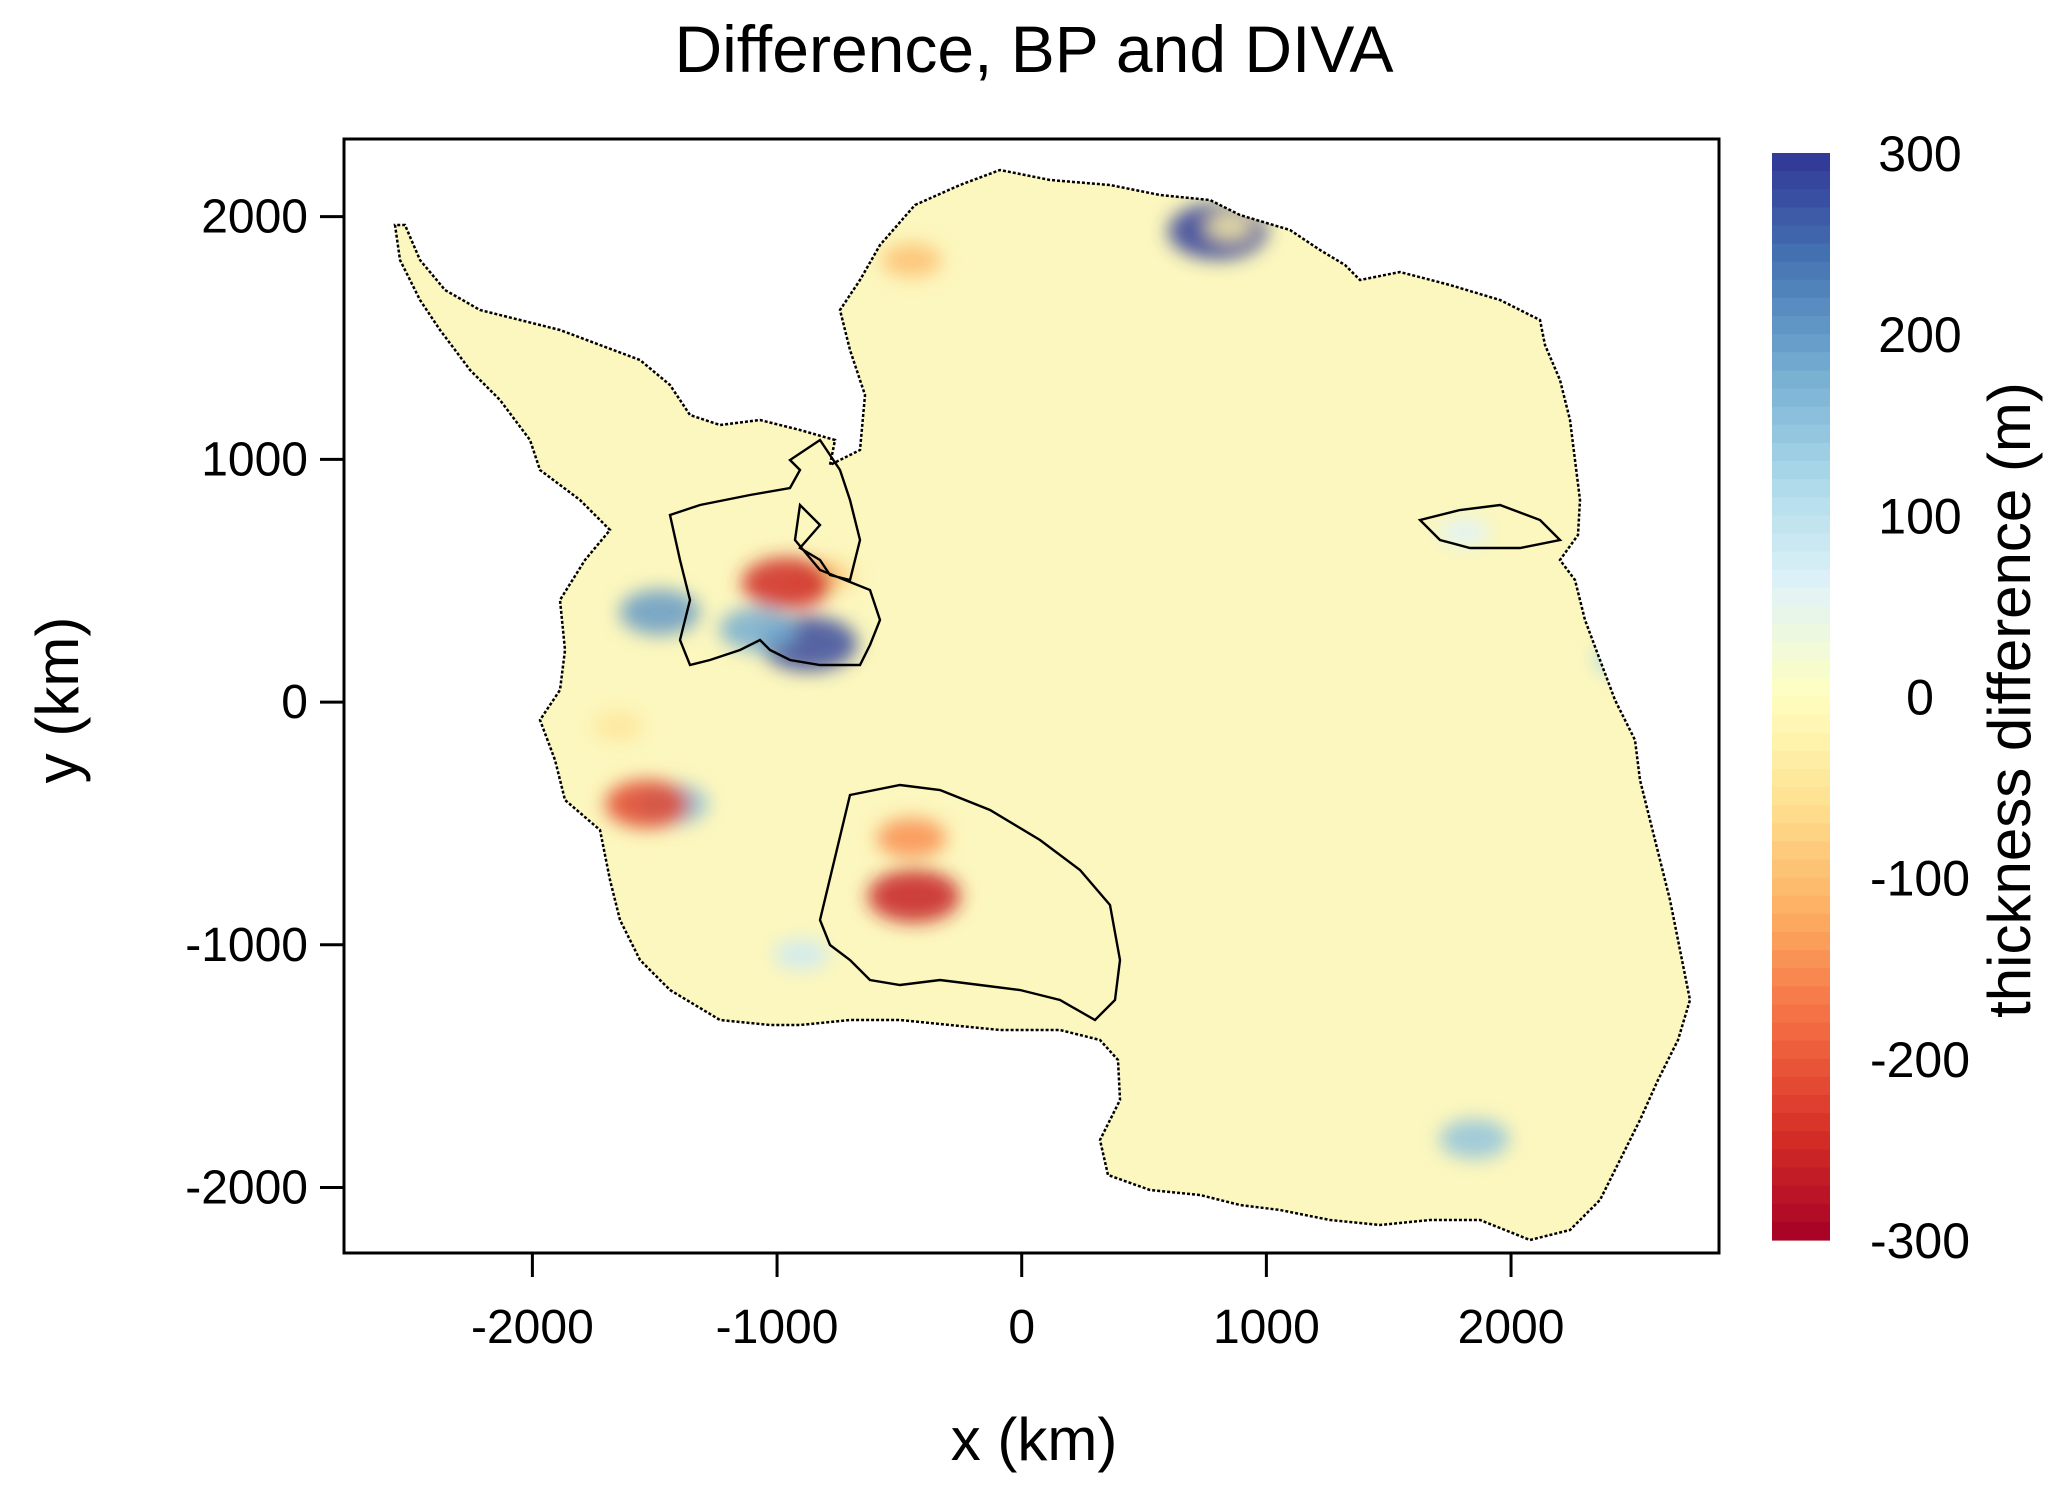  Describe the element at coordinates (1919, 154) in the screenshot. I see `colorbar-tick-label: 300` at that location.